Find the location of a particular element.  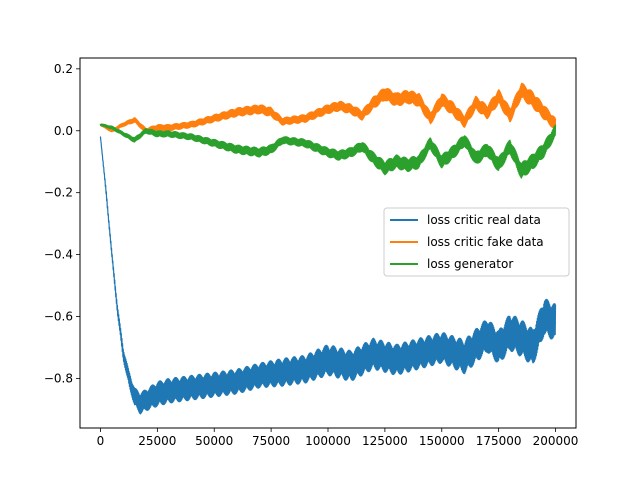

x-tick-label: 200000 is located at coordinates (556, 441).